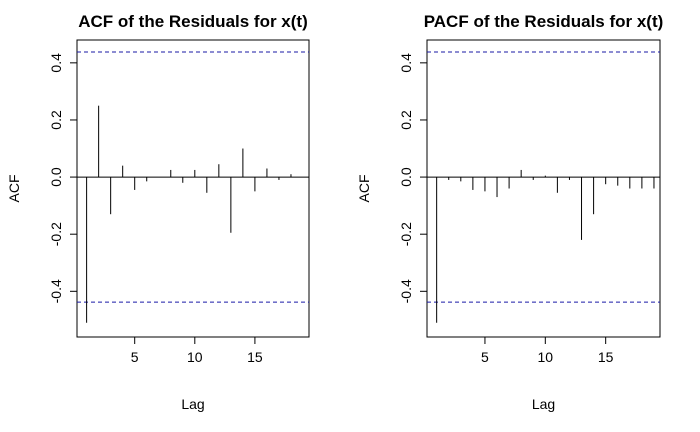 The width and height of the screenshot is (700, 432). I want to click on pacf-y-tick-label-0: -0.4, so click(406, 291).